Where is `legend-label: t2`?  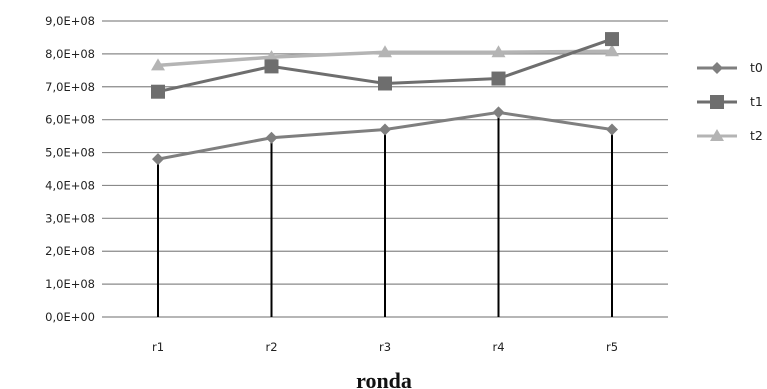
legend-label: t2 is located at coordinates (756, 135).